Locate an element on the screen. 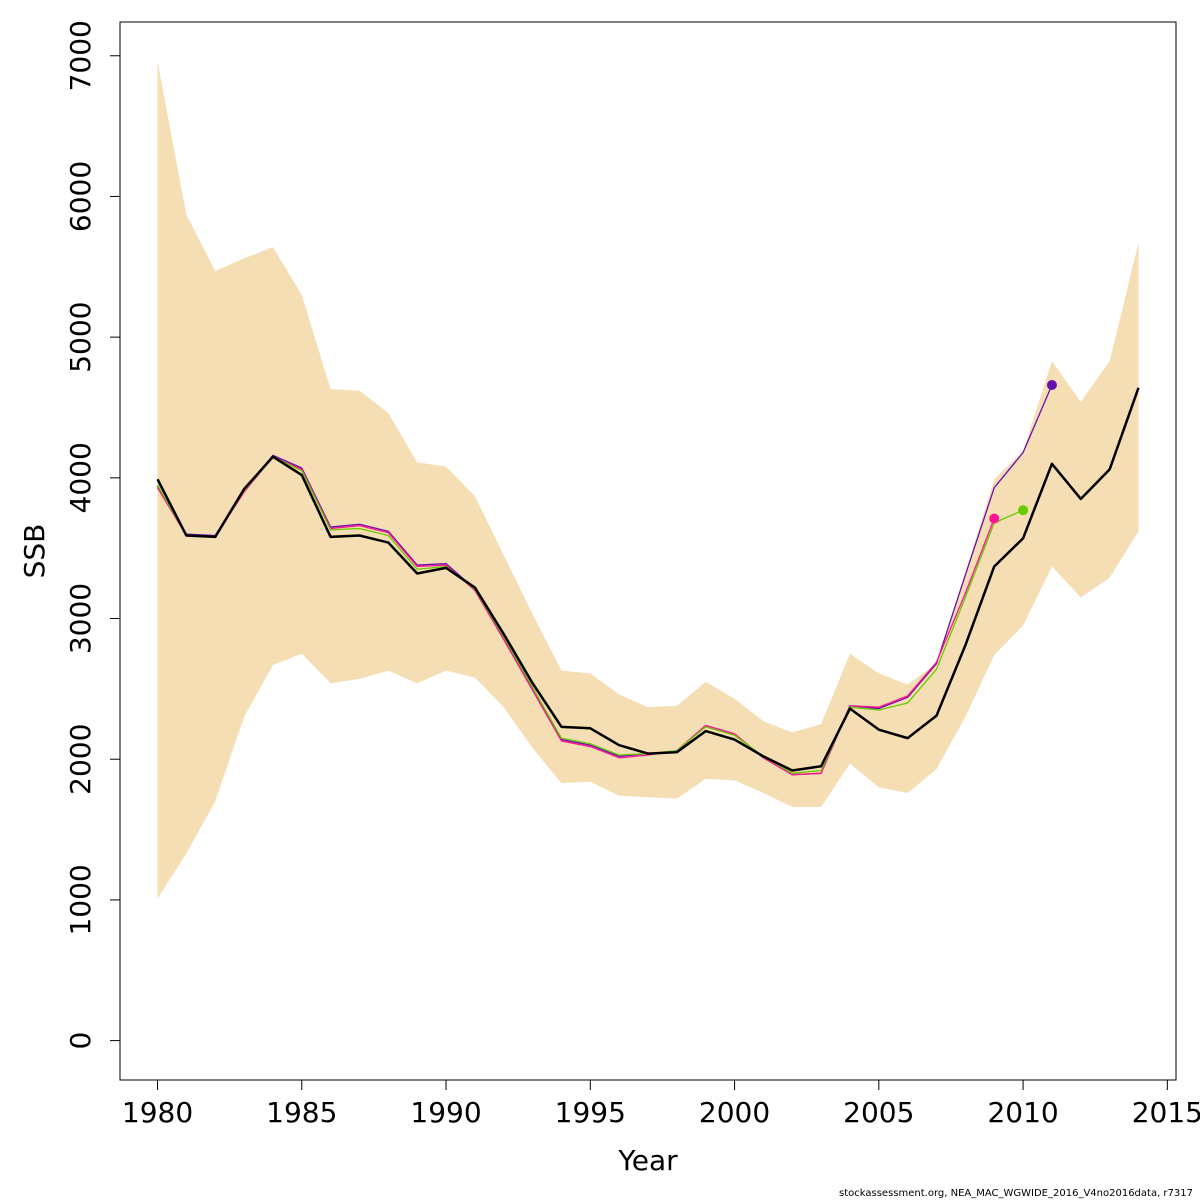 This screenshot has height=1200, width=1200. y-tick-label: 2000 is located at coordinates (80, 759).